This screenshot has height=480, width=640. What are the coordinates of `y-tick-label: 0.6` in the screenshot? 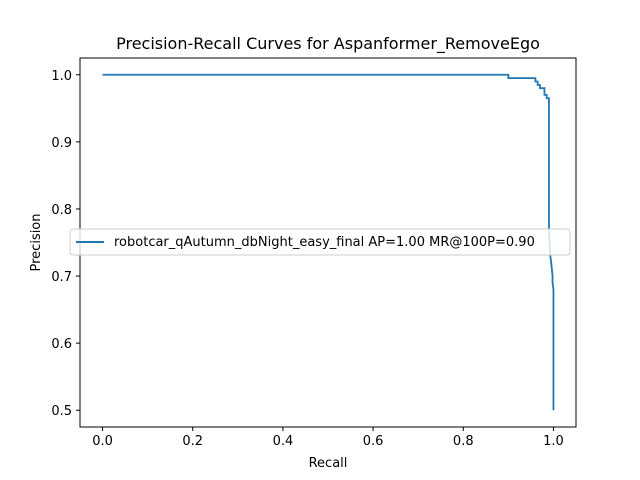 It's located at (61, 344).